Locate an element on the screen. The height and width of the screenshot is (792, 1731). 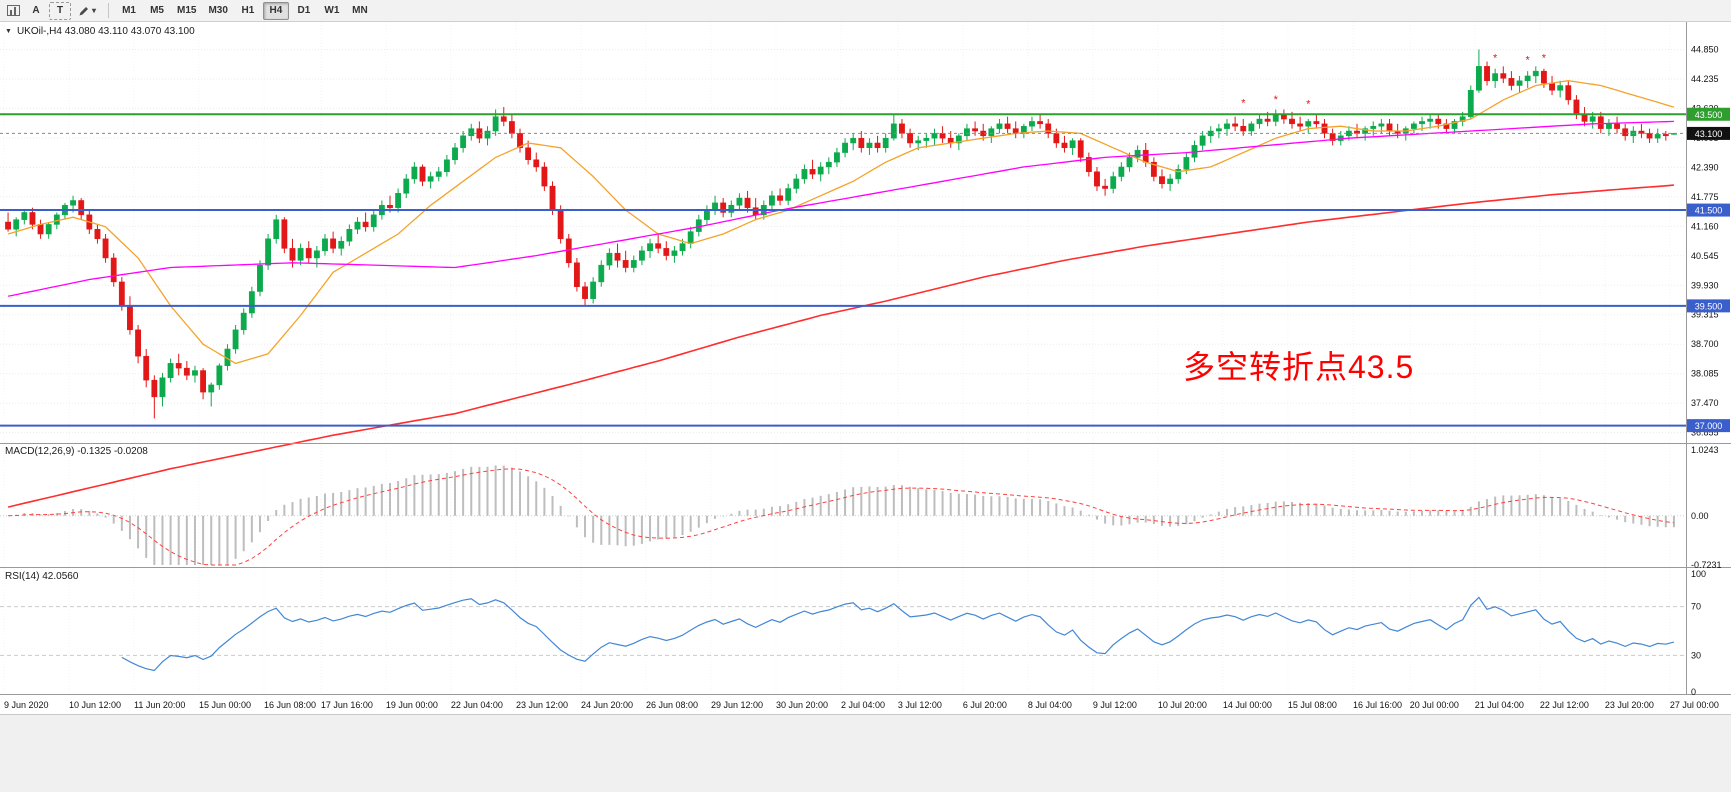
timeframe-h4-button: H4 is located at coordinates (275, 10).